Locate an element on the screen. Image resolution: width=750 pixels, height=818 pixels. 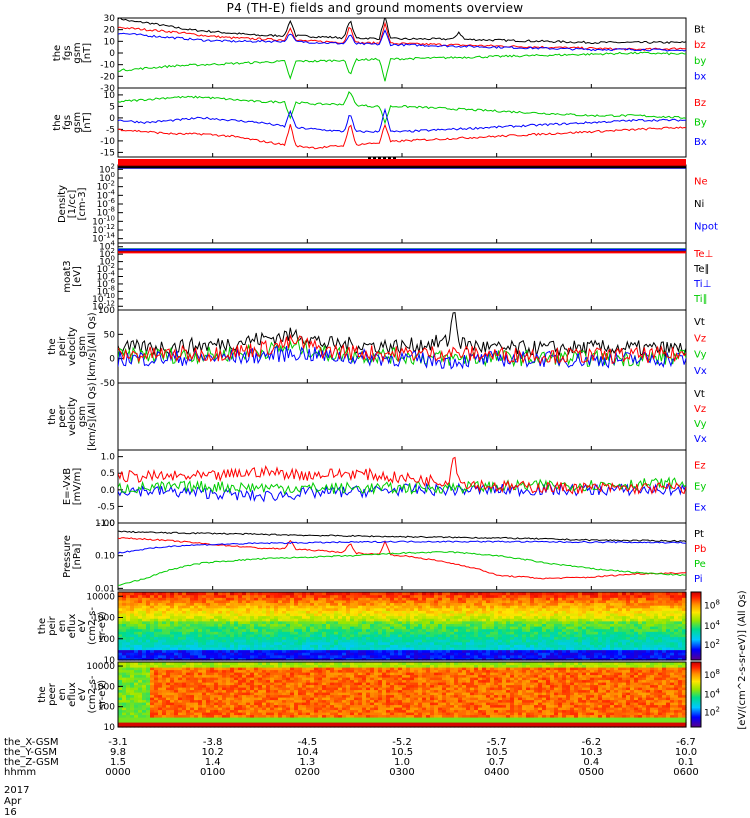
y-tick-label: -5 is located at coordinates (110, 130).